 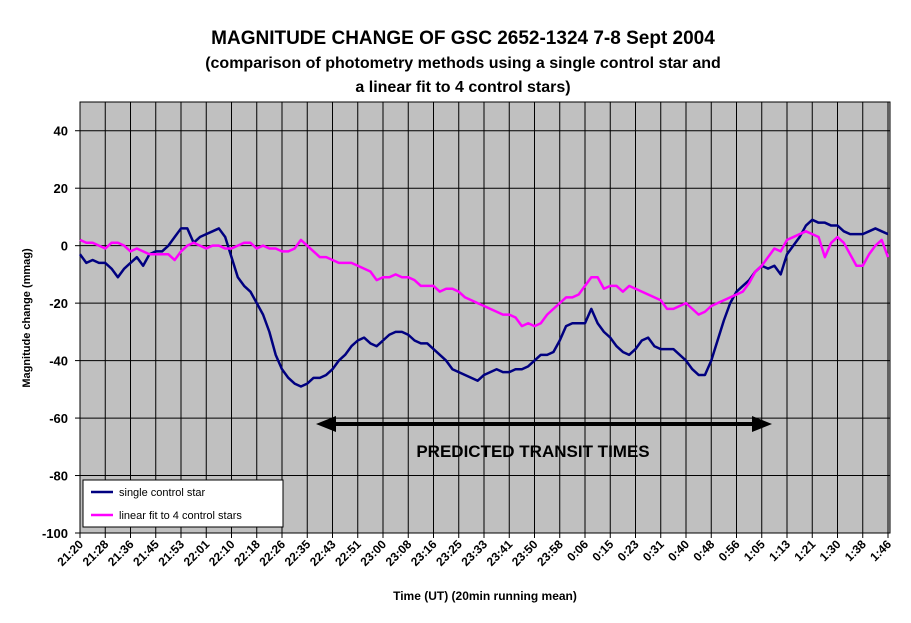 What do you see at coordinates (484, 279) in the screenshot?
I see `series-line` at bounding box center [484, 279].